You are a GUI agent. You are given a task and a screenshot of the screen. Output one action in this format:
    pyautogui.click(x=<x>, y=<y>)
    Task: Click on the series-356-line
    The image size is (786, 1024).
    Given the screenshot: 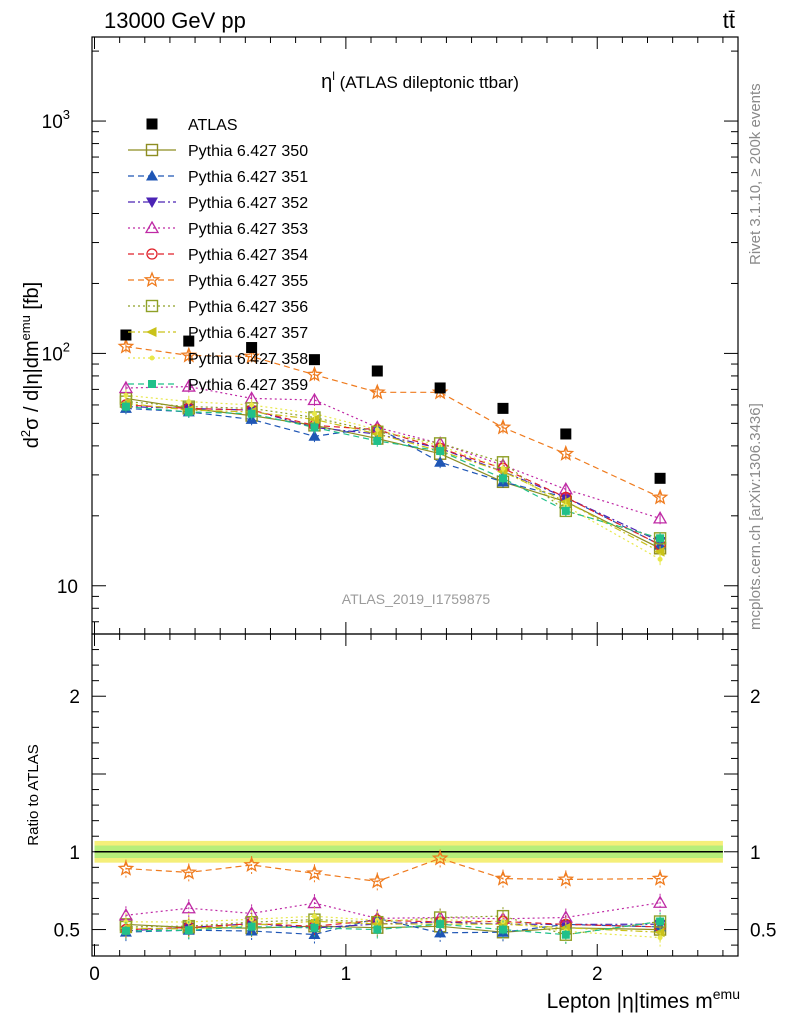 What is the action you would take?
    pyautogui.click(x=393, y=470)
    